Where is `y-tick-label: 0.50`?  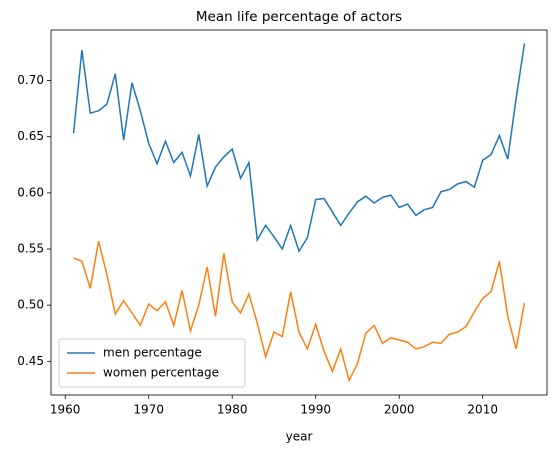 y-tick-label: 0.50 is located at coordinates (30, 305).